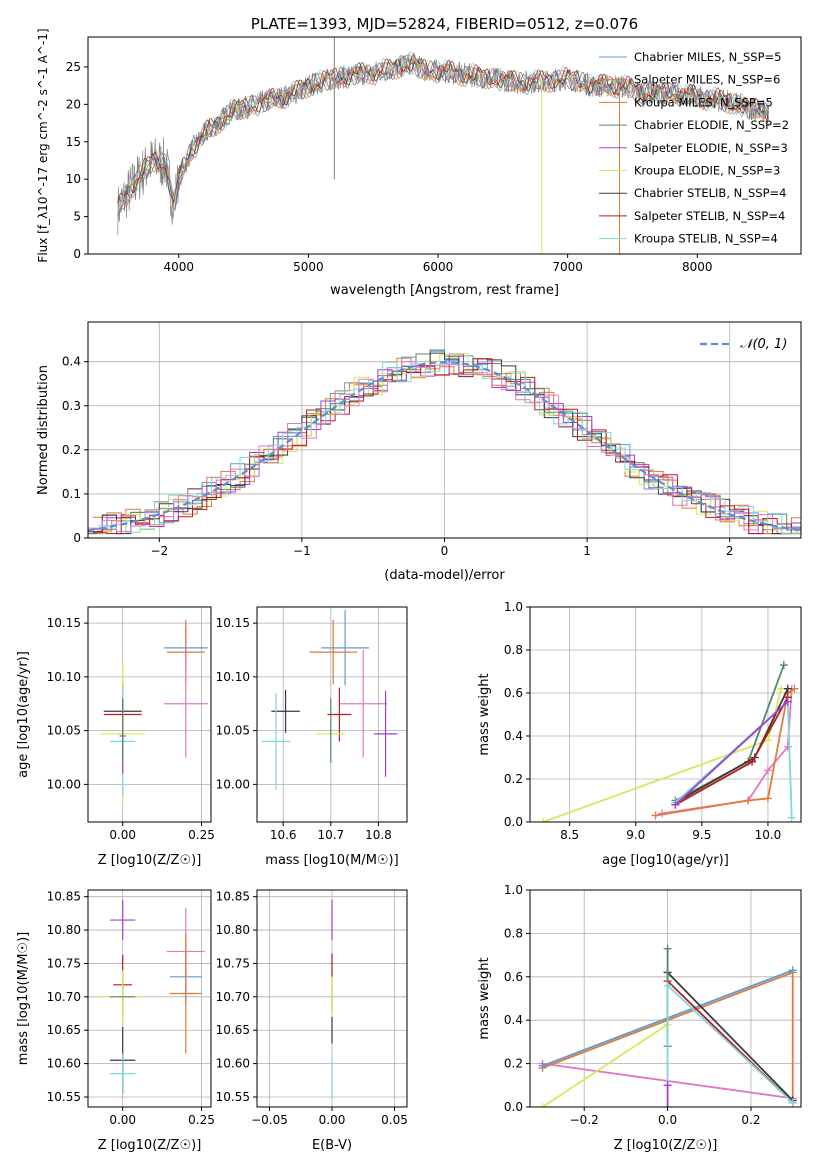 The width and height of the screenshot is (819, 1170). I want to click on y-tick-label: 10.15, so click(233, 623).